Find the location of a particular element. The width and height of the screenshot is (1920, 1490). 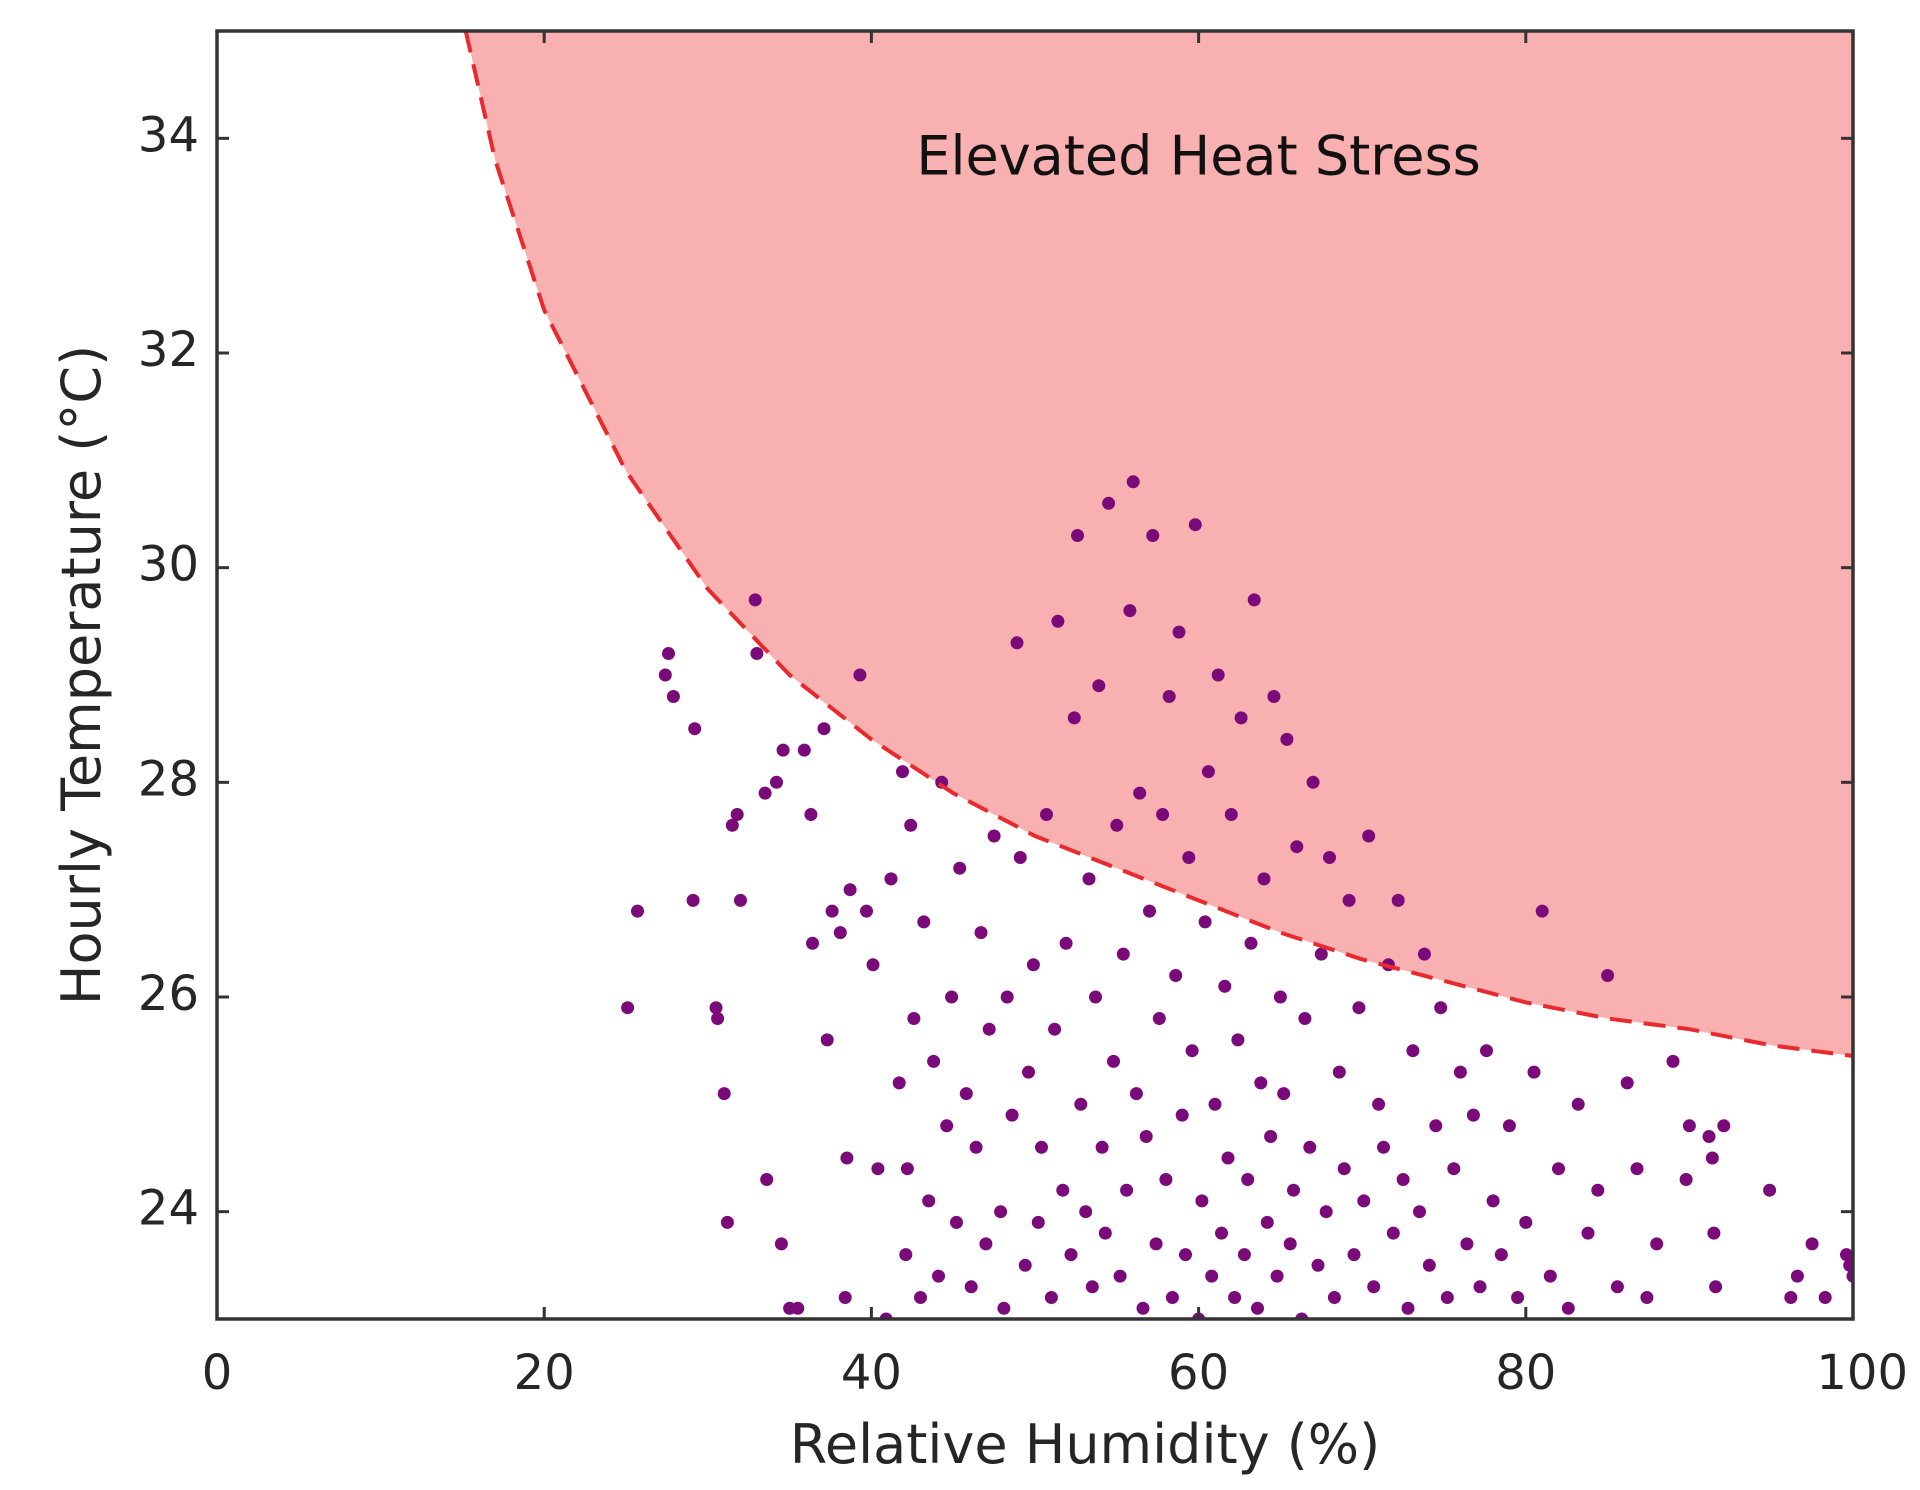

y-tick-label: 34 is located at coordinates (168, 135).